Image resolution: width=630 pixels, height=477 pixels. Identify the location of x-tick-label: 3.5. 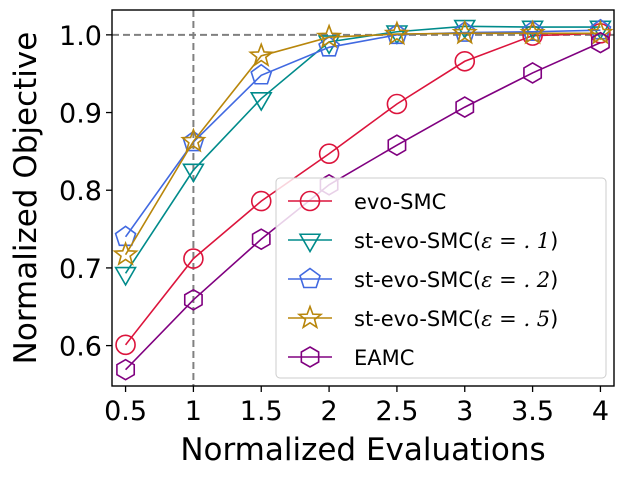
(532, 411).